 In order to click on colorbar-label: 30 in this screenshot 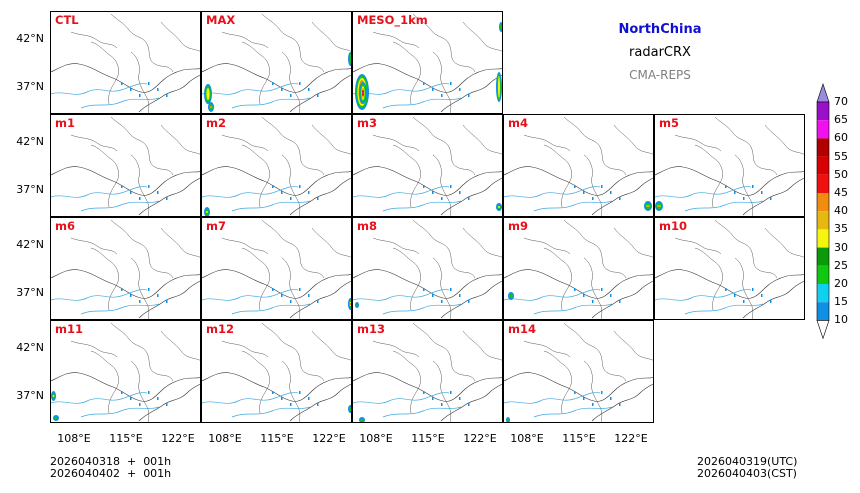, I will do `click(841, 247)`.